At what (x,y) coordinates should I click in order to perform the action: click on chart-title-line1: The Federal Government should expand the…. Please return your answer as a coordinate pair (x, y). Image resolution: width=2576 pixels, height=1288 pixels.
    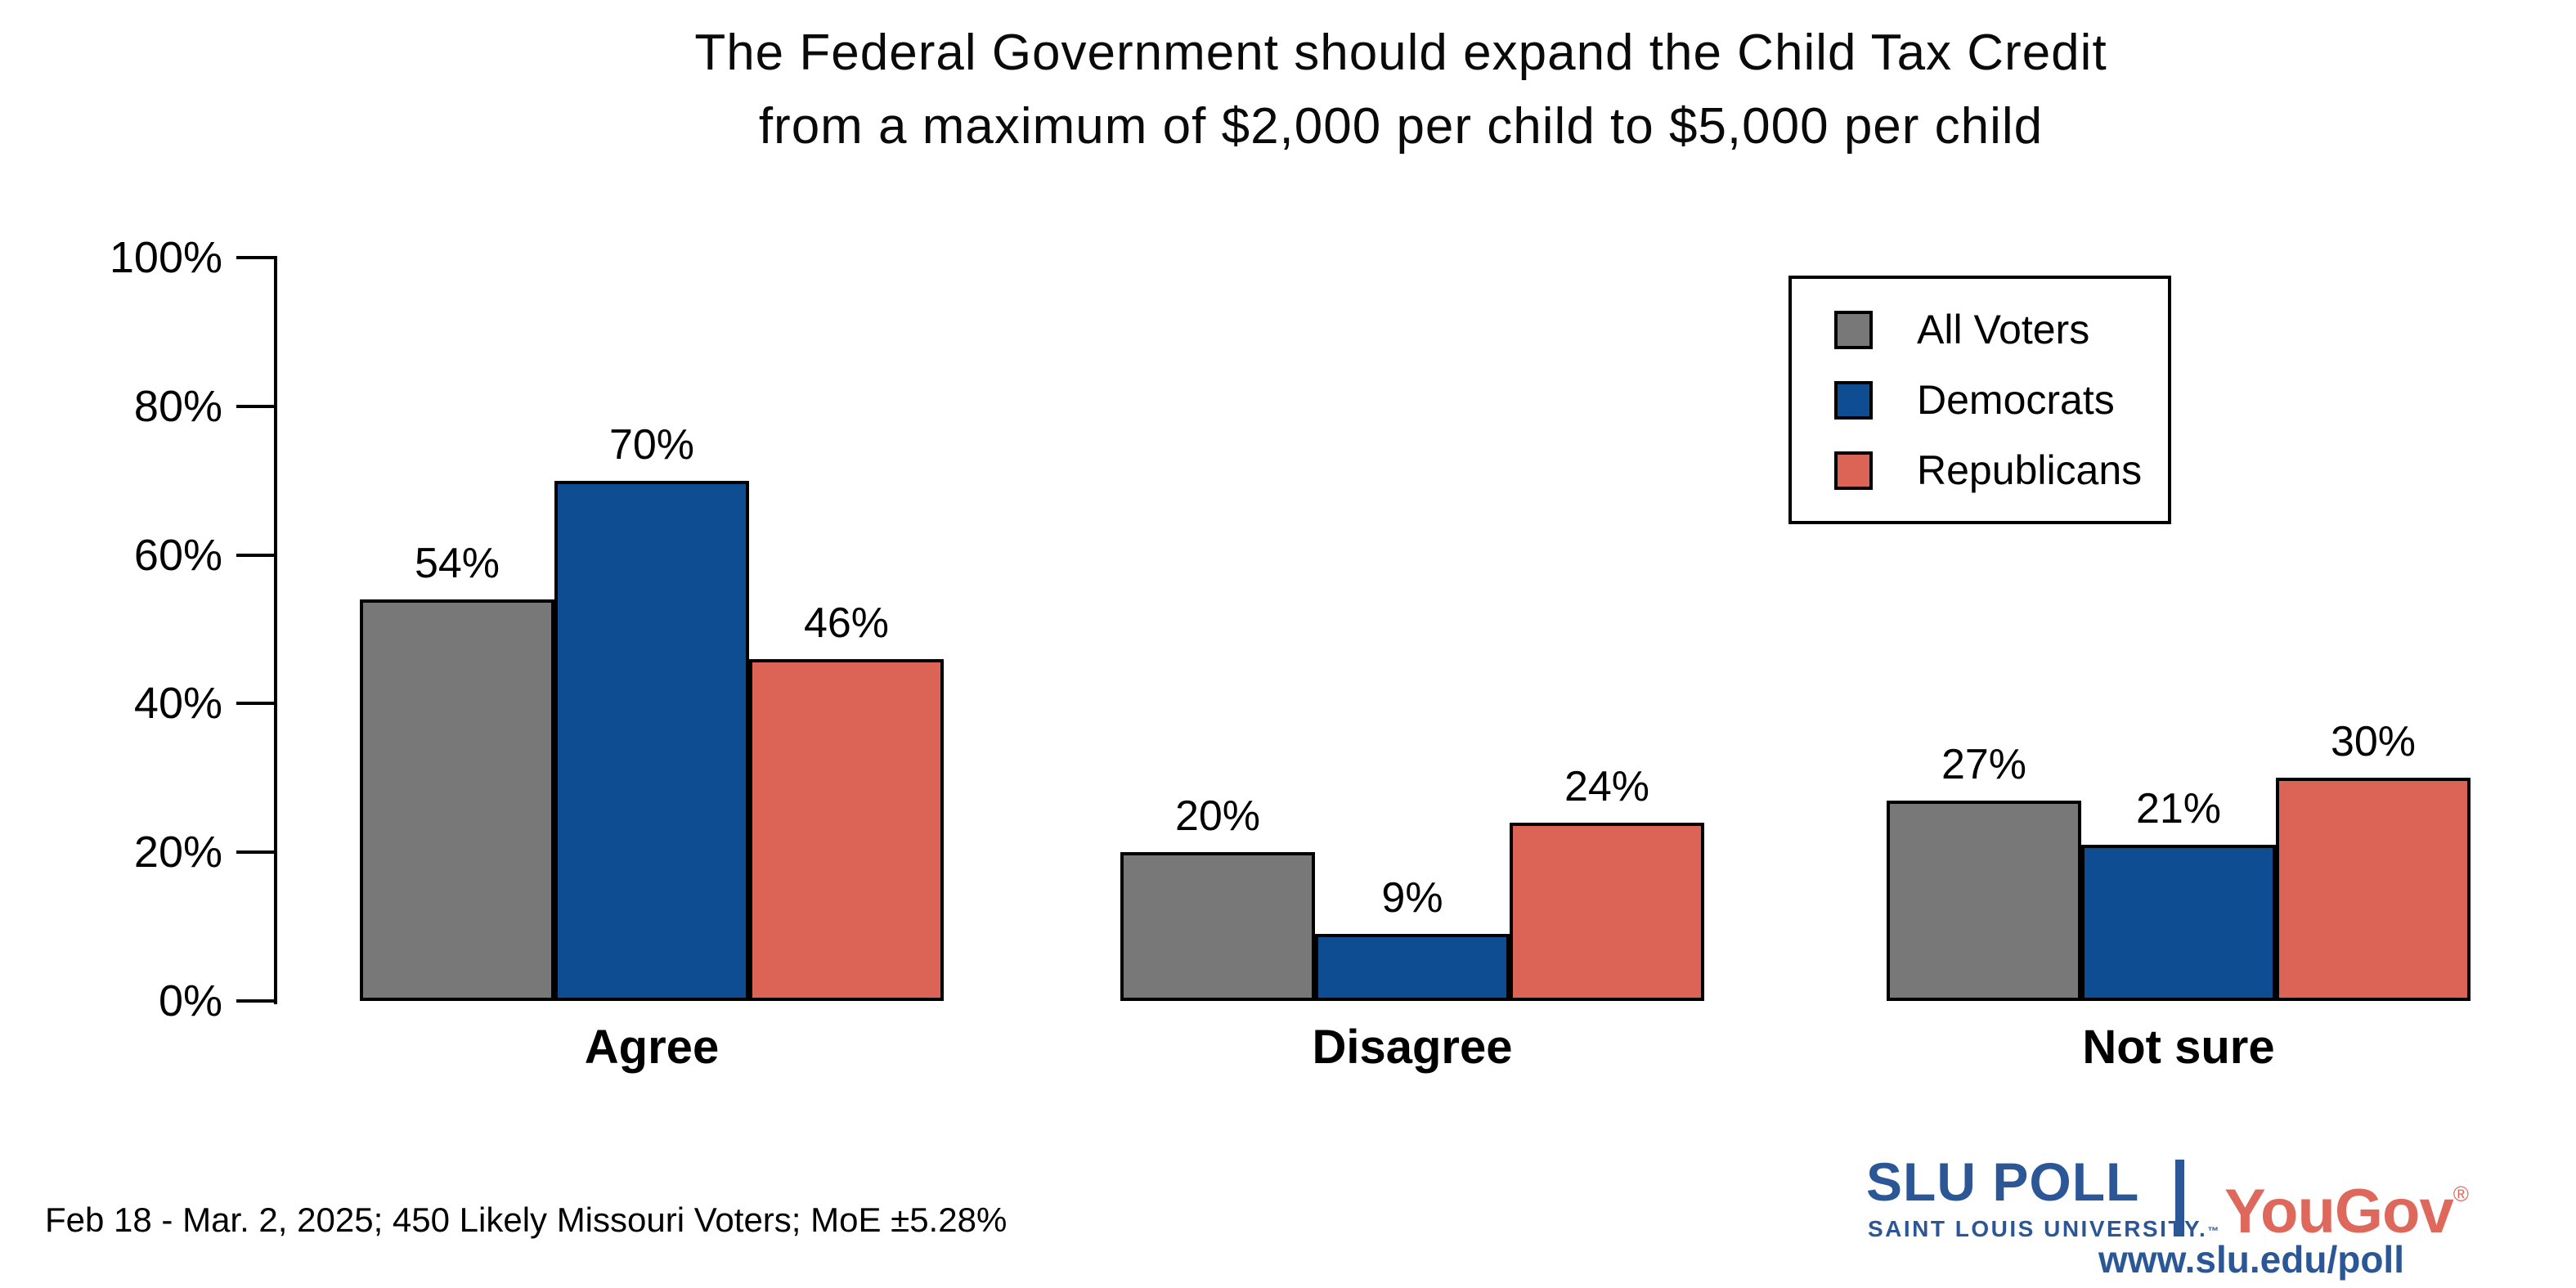
    Looking at the image, I should click on (1401, 53).